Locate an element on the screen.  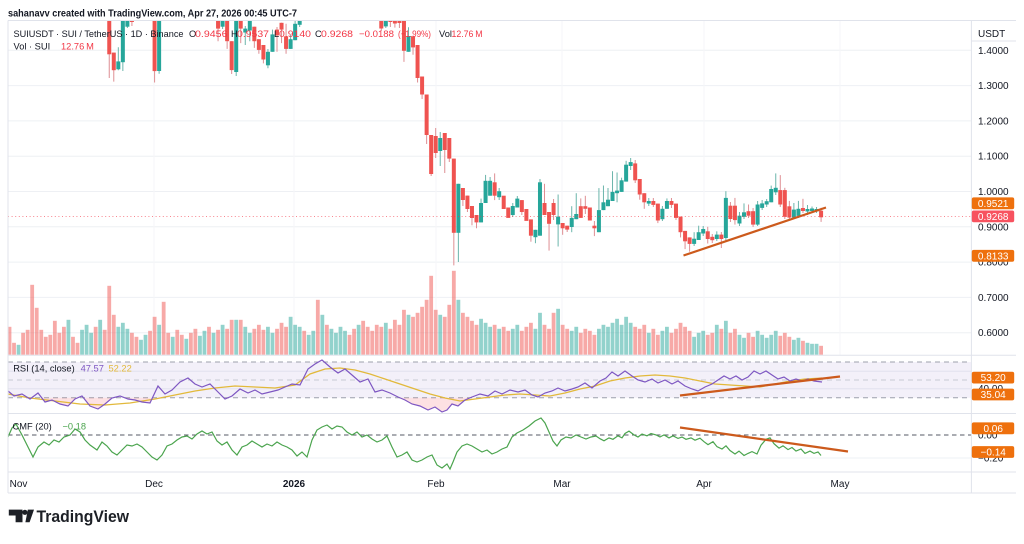
svg-text: RSI (14, close) is located at coordinates (43, 369).